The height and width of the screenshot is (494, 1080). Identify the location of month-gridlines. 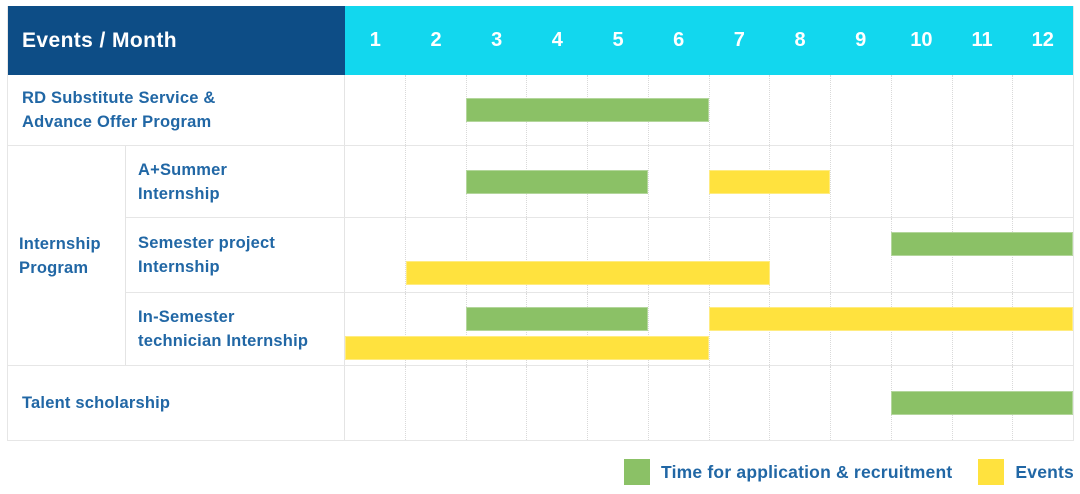
(709, 110).